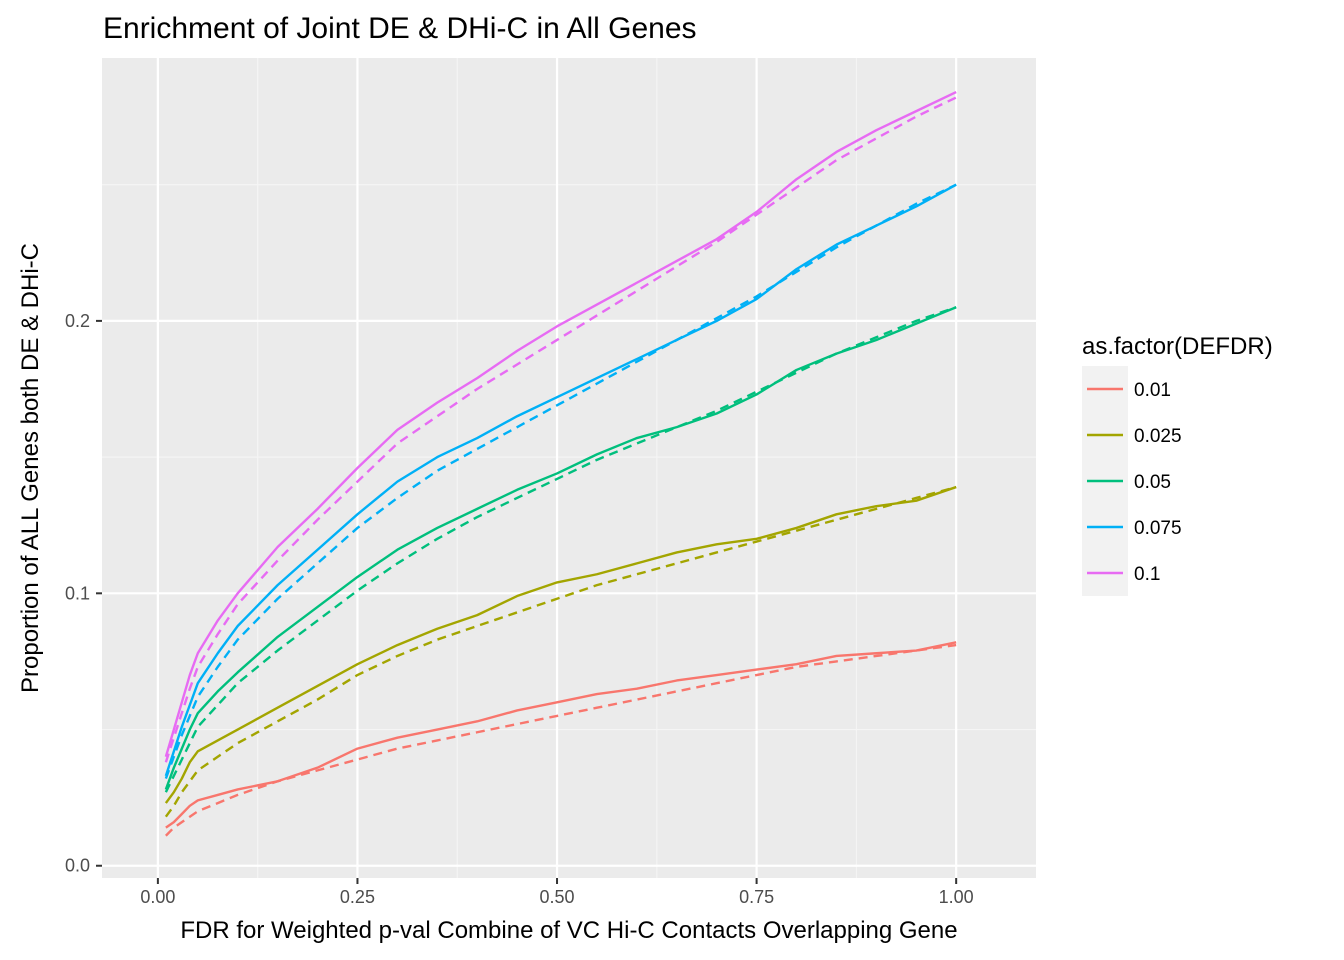 Image resolution: width=1344 pixels, height=960 pixels. I want to click on legend-title: as.factor(DEFDR), so click(1177, 346).